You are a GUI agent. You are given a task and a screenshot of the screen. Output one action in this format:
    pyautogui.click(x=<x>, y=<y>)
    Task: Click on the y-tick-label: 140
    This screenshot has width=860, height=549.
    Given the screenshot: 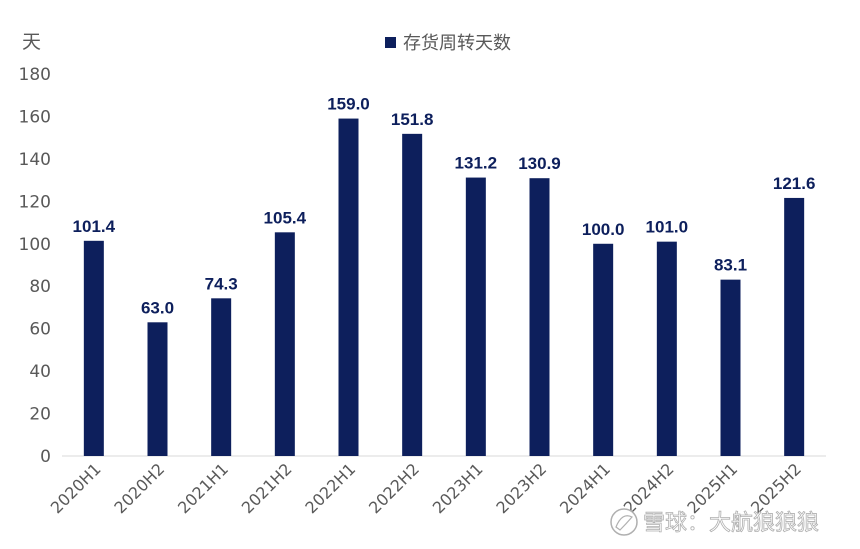 What is the action you would take?
    pyautogui.click(x=35, y=160)
    